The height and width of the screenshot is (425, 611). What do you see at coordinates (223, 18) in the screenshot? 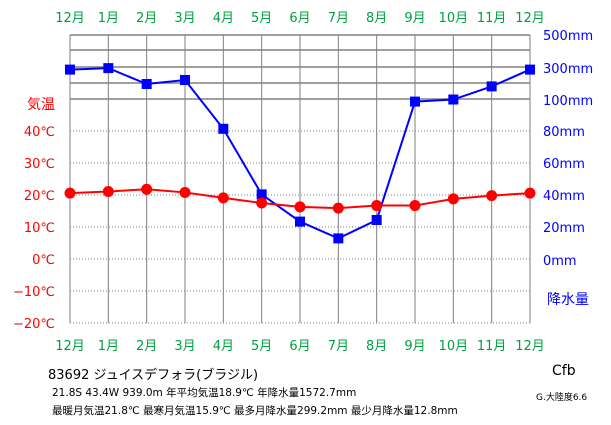
I see `month-label-top: 4月` at bounding box center [223, 18].